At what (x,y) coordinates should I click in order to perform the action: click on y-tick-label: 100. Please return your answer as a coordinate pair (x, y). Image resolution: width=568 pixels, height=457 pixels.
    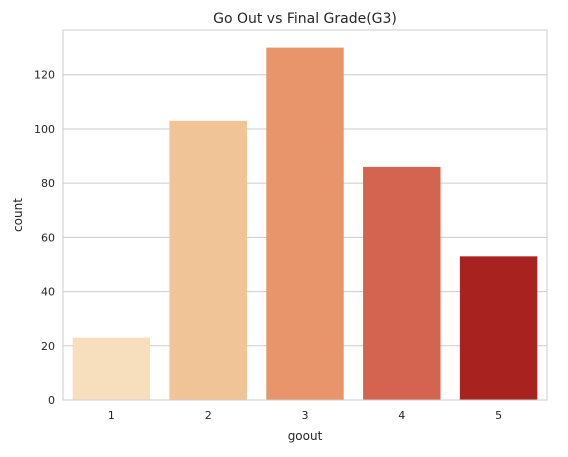
    Looking at the image, I should click on (44, 129).